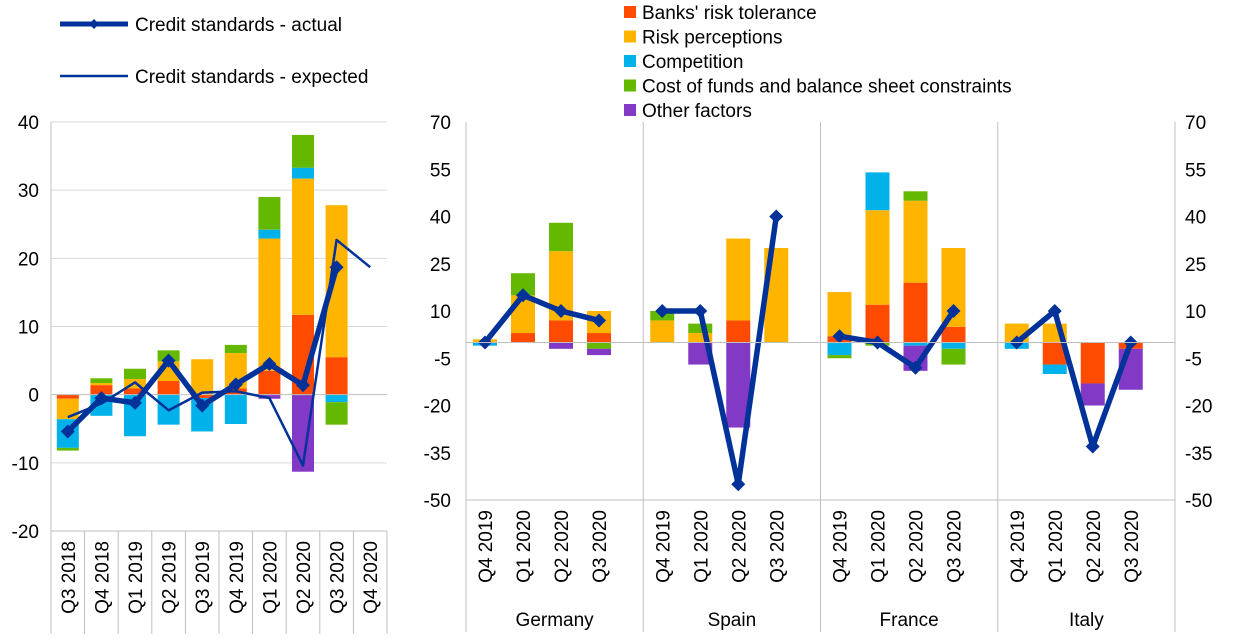 This screenshot has height=639, width=1240. I want to click on group-label: Italy, so click(1086, 620).